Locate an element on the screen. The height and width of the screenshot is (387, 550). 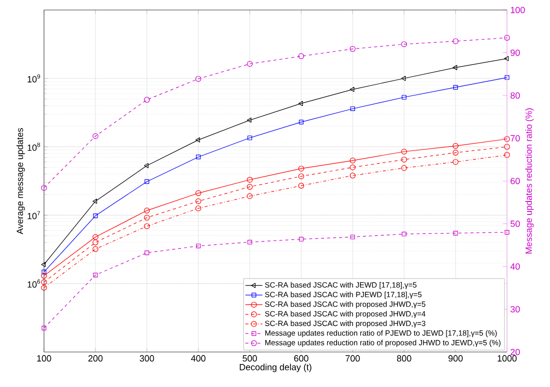
y2-tick-label: 70 is located at coordinates (515, 138).